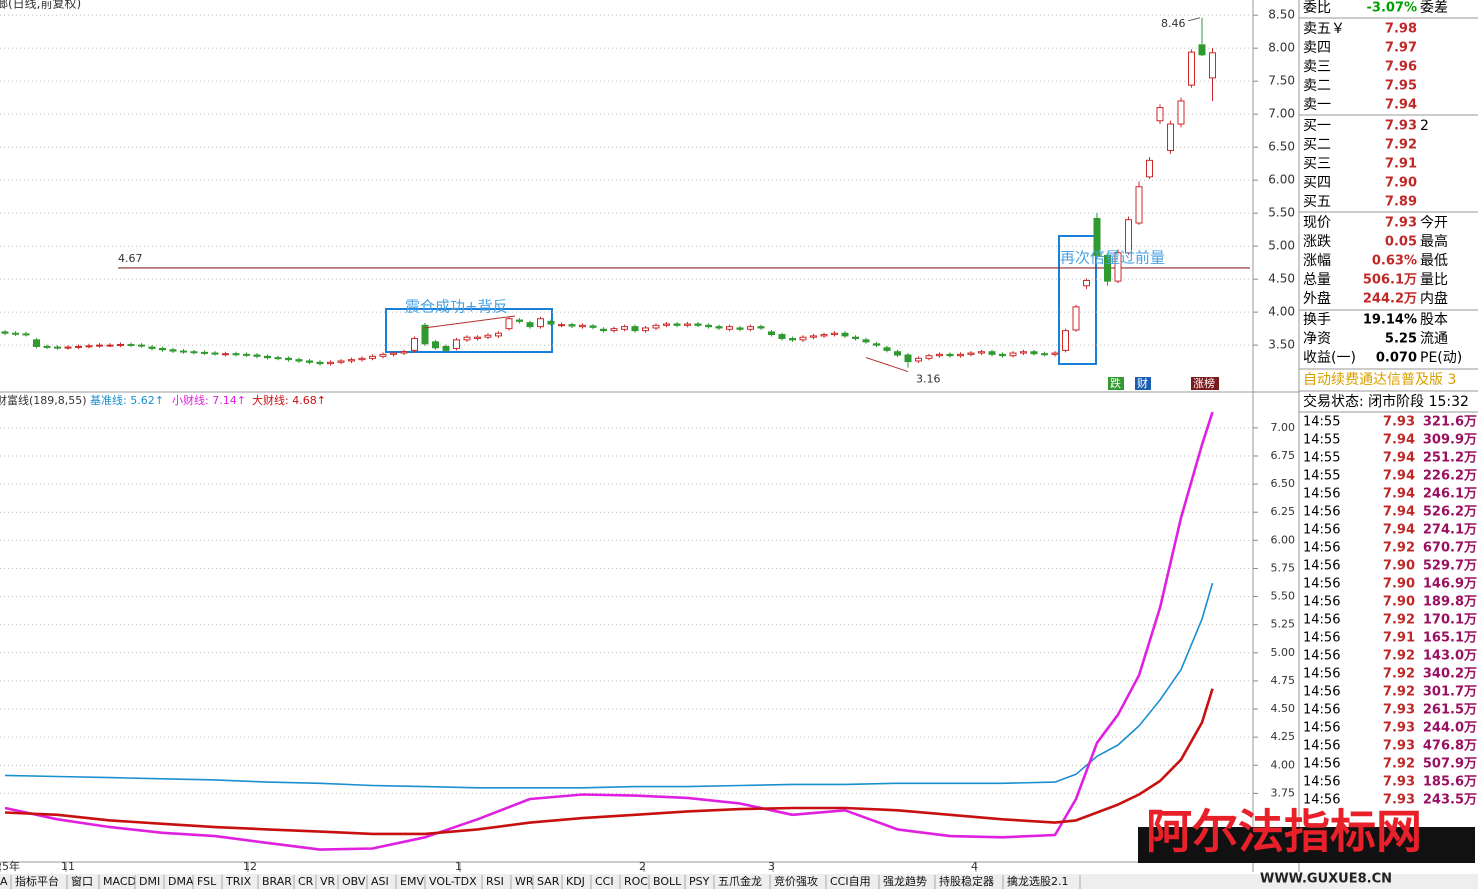  I want to click on tick-volume: 246.1万, so click(1450, 494).